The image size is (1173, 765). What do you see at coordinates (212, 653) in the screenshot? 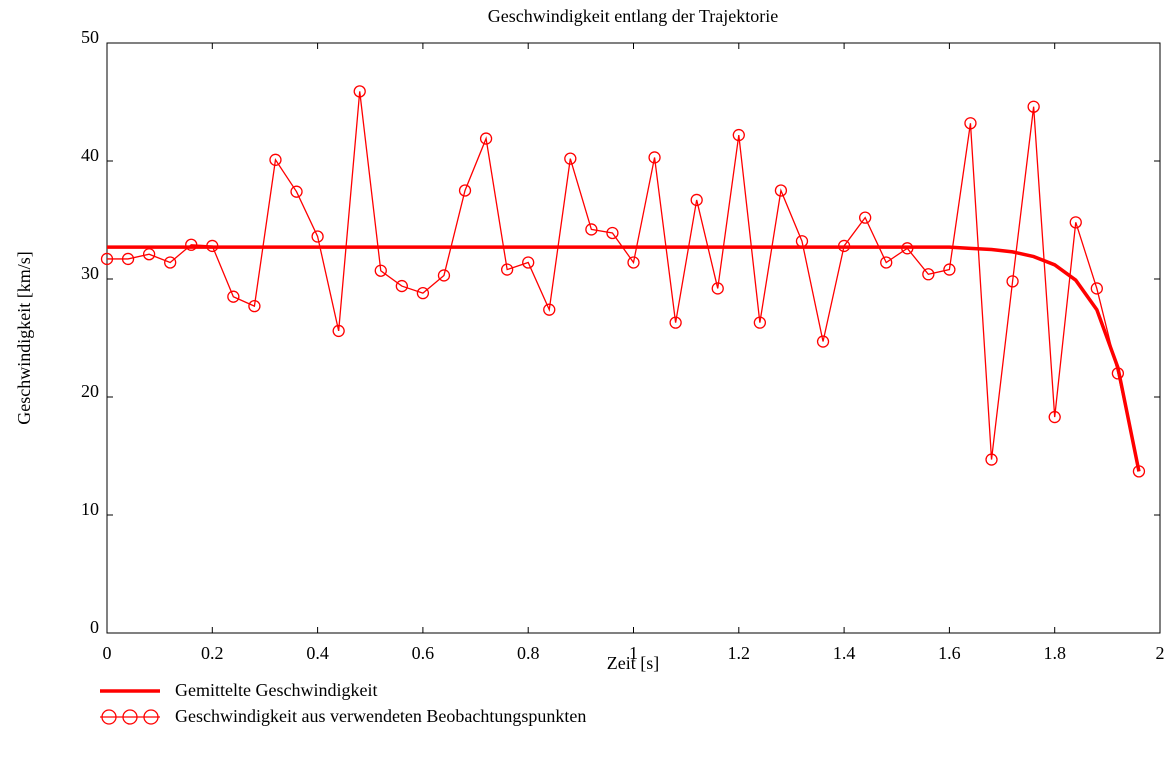
I see `x-tick-label: 0.2` at bounding box center [212, 653].